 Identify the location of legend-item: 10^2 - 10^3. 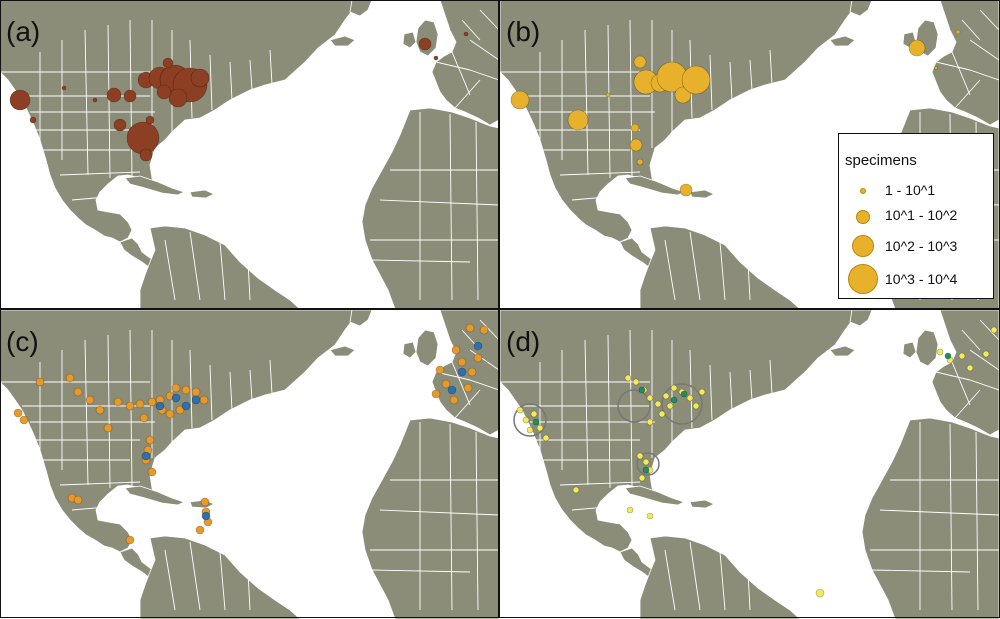
(917, 246).